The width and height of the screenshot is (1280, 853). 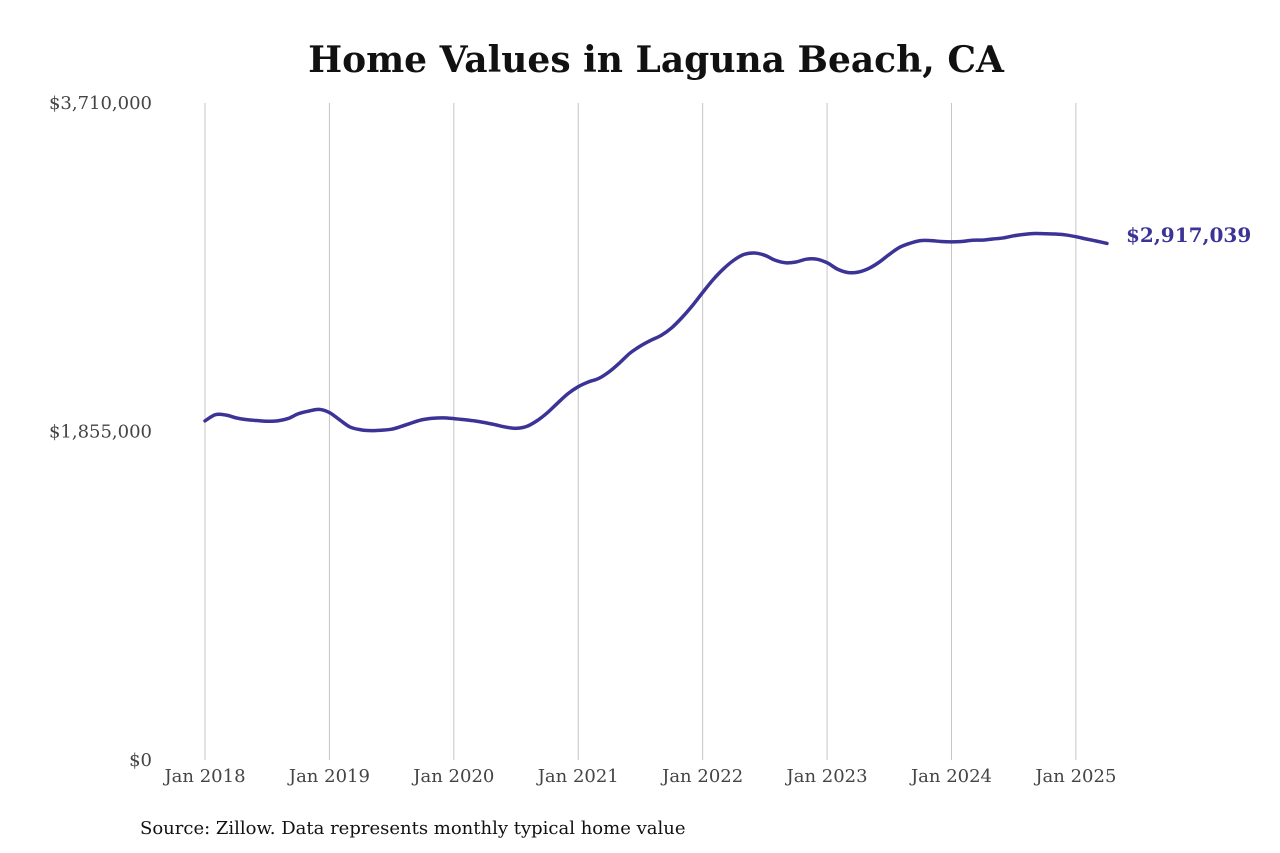 I want to click on x-tick-label-1: Jan 2019, so click(x=328, y=776).